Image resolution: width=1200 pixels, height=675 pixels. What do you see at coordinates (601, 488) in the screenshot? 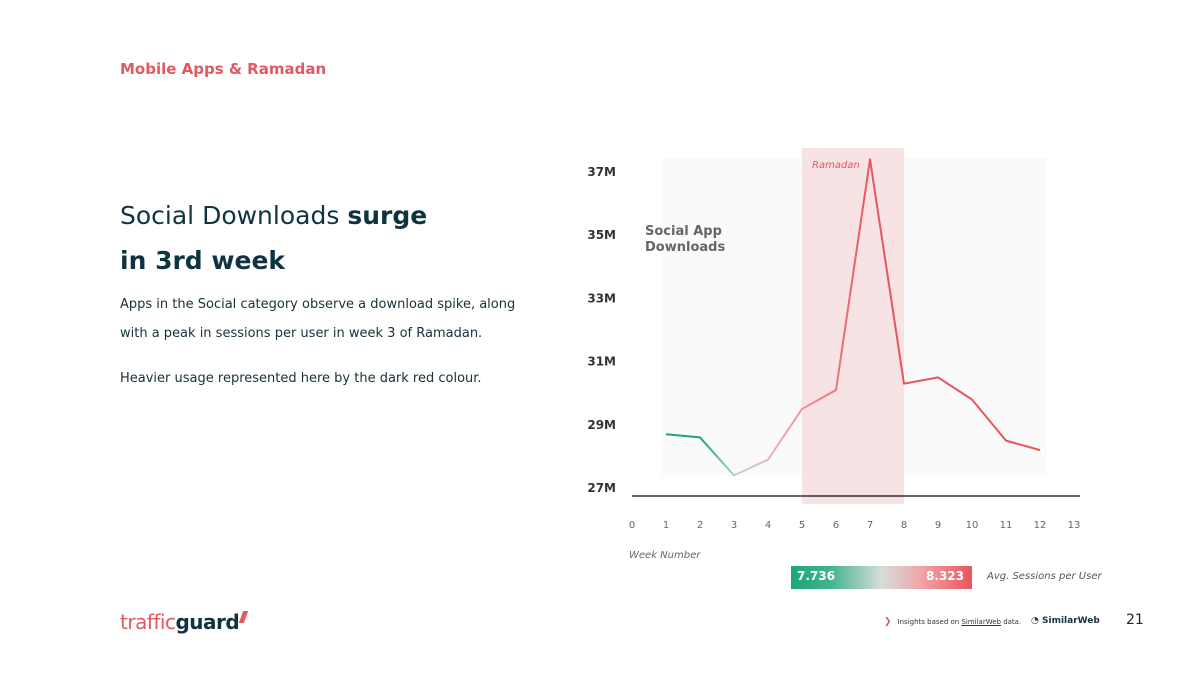
I see `y-tick-label: 27M` at bounding box center [601, 488].